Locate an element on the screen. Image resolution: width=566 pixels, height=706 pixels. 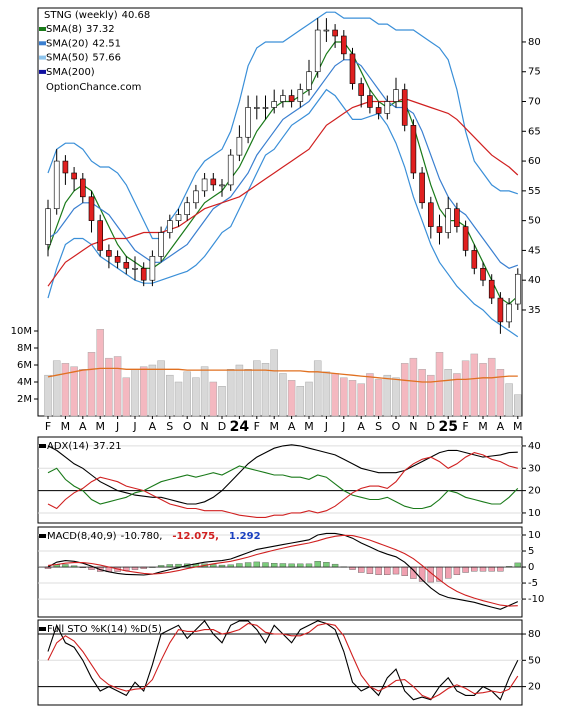
title-last: 40.68 is located at coordinates (136, 15).